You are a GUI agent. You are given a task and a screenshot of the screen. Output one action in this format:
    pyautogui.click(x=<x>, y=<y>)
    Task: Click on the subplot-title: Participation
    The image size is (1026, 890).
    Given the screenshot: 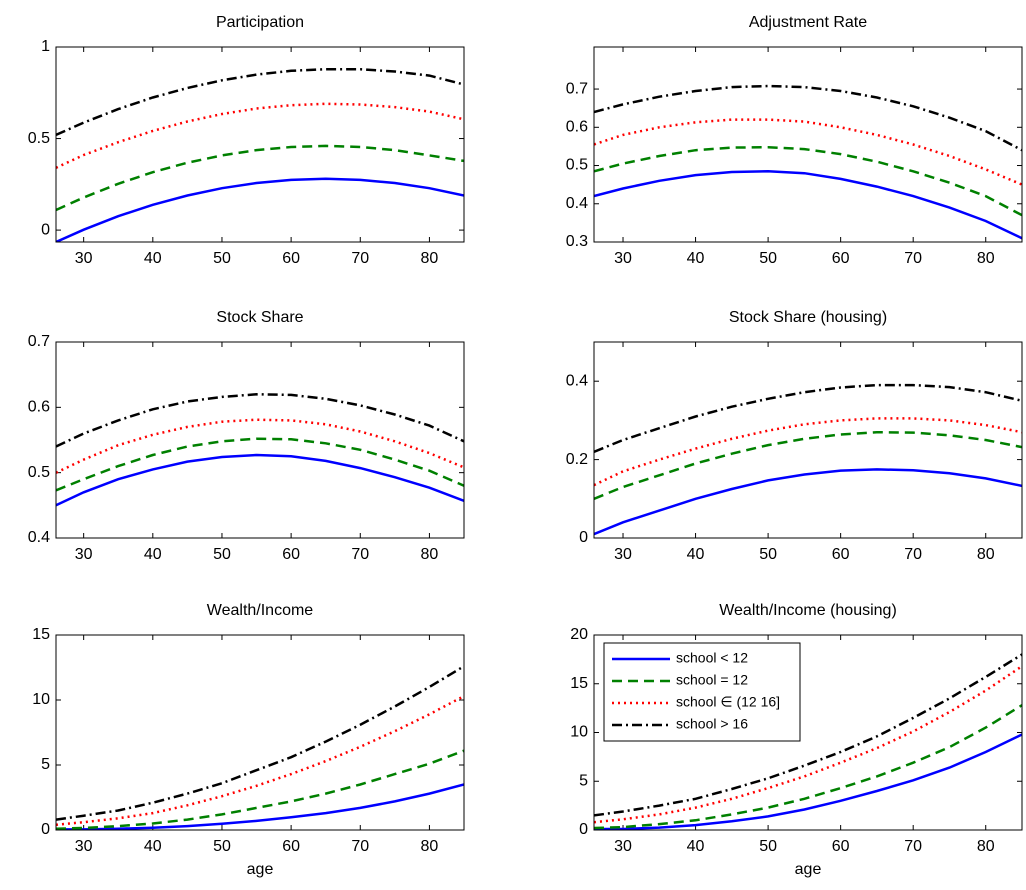 What is the action you would take?
    pyautogui.click(x=260, y=22)
    